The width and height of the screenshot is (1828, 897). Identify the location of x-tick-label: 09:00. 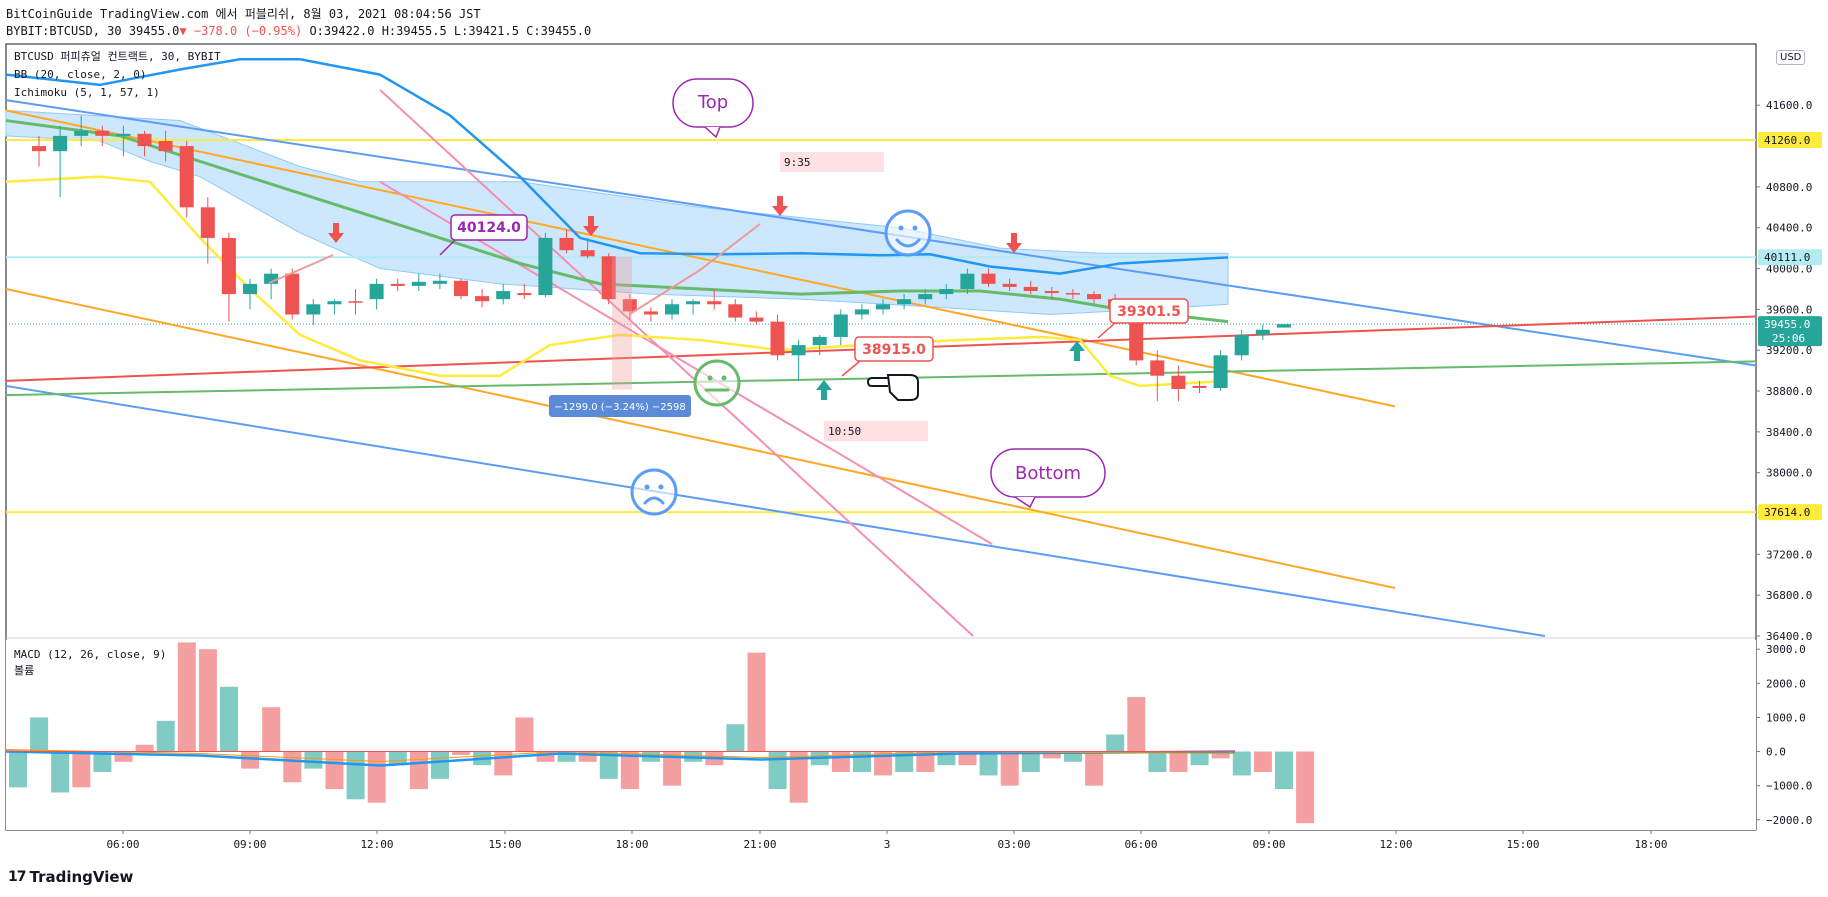
(1268, 844).